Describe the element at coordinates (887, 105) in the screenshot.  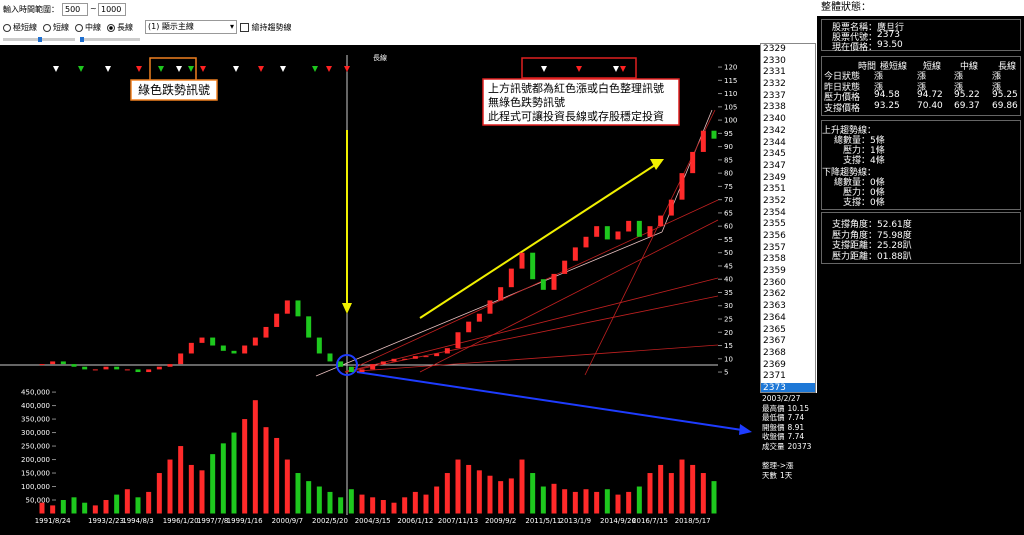
I see `table-cell: 93.25` at that location.